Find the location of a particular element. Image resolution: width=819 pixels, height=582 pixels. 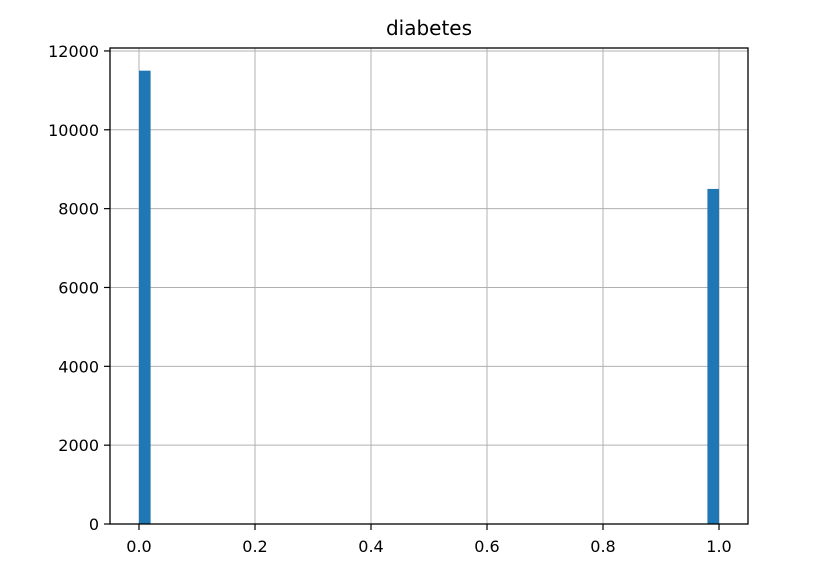

y-tick-label-5: 10000 is located at coordinates (73, 130).